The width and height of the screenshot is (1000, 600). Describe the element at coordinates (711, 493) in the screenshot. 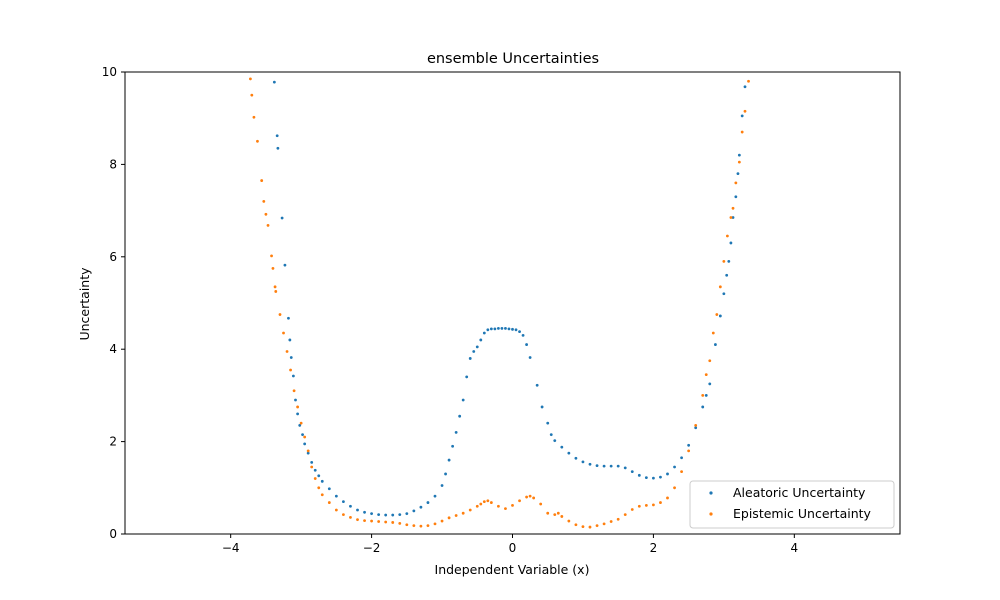

I see `legend-marker-aleatoric` at that location.